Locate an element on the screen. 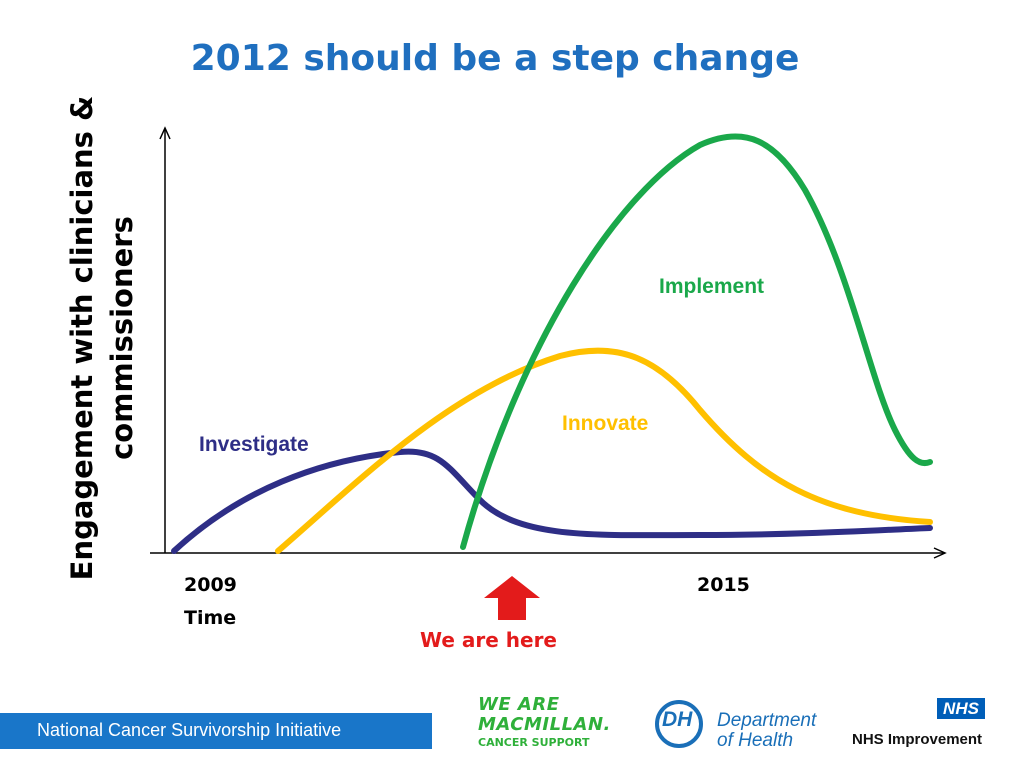 The image size is (1024, 768). implement-label: Implement is located at coordinates (712, 286).